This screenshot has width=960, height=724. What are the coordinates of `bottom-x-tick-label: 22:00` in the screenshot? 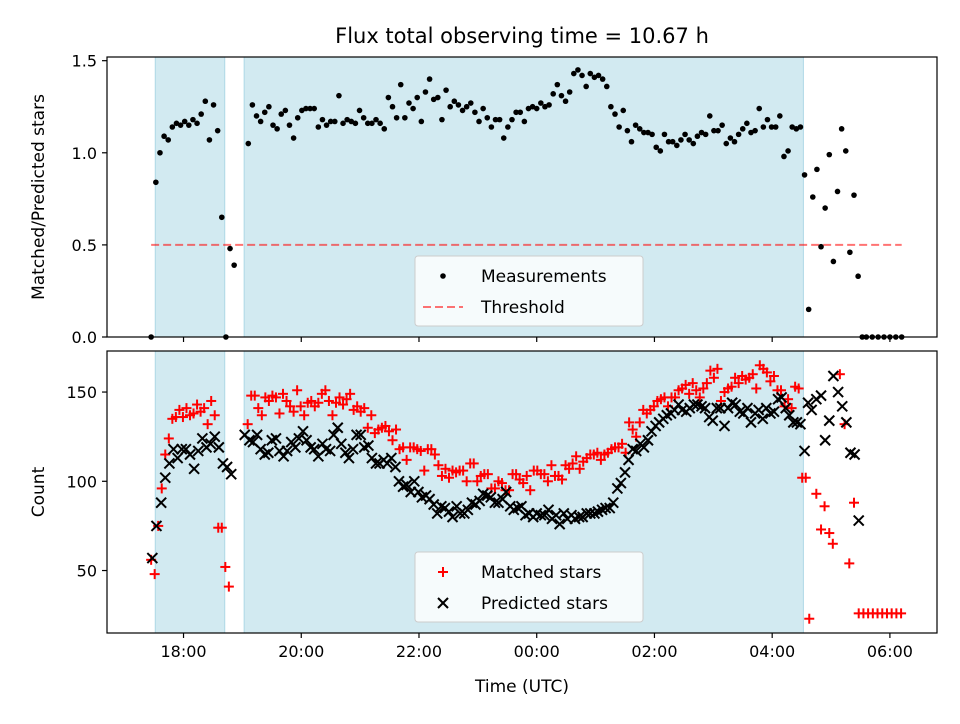 It's located at (419, 651).